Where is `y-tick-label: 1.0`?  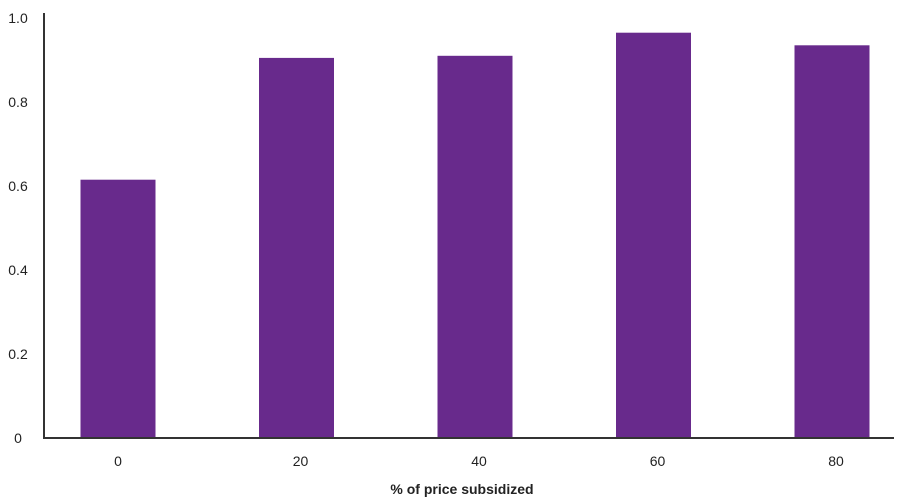
y-tick-label: 1.0 is located at coordinates (18, 18).